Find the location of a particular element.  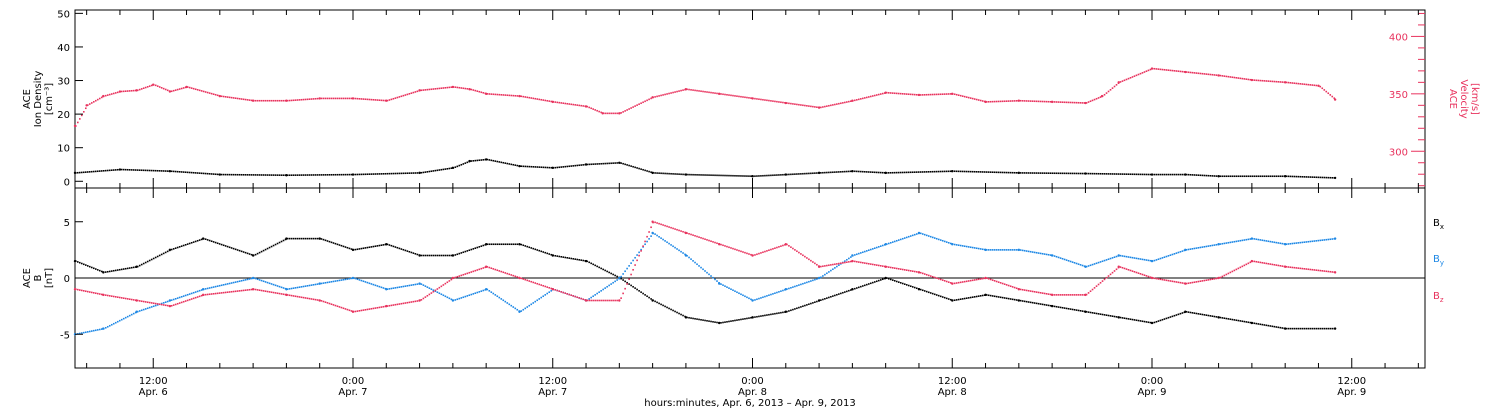

by-series-value-point is located at coordinates (286, 289).